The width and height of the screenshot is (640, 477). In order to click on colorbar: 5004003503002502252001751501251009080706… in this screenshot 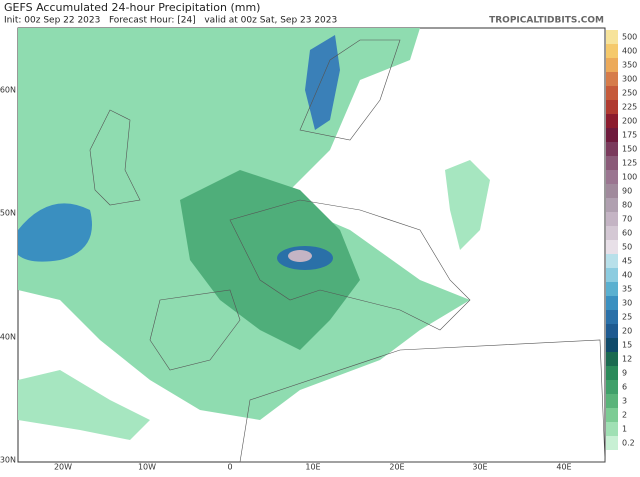, I will do `click(621, 240)`.